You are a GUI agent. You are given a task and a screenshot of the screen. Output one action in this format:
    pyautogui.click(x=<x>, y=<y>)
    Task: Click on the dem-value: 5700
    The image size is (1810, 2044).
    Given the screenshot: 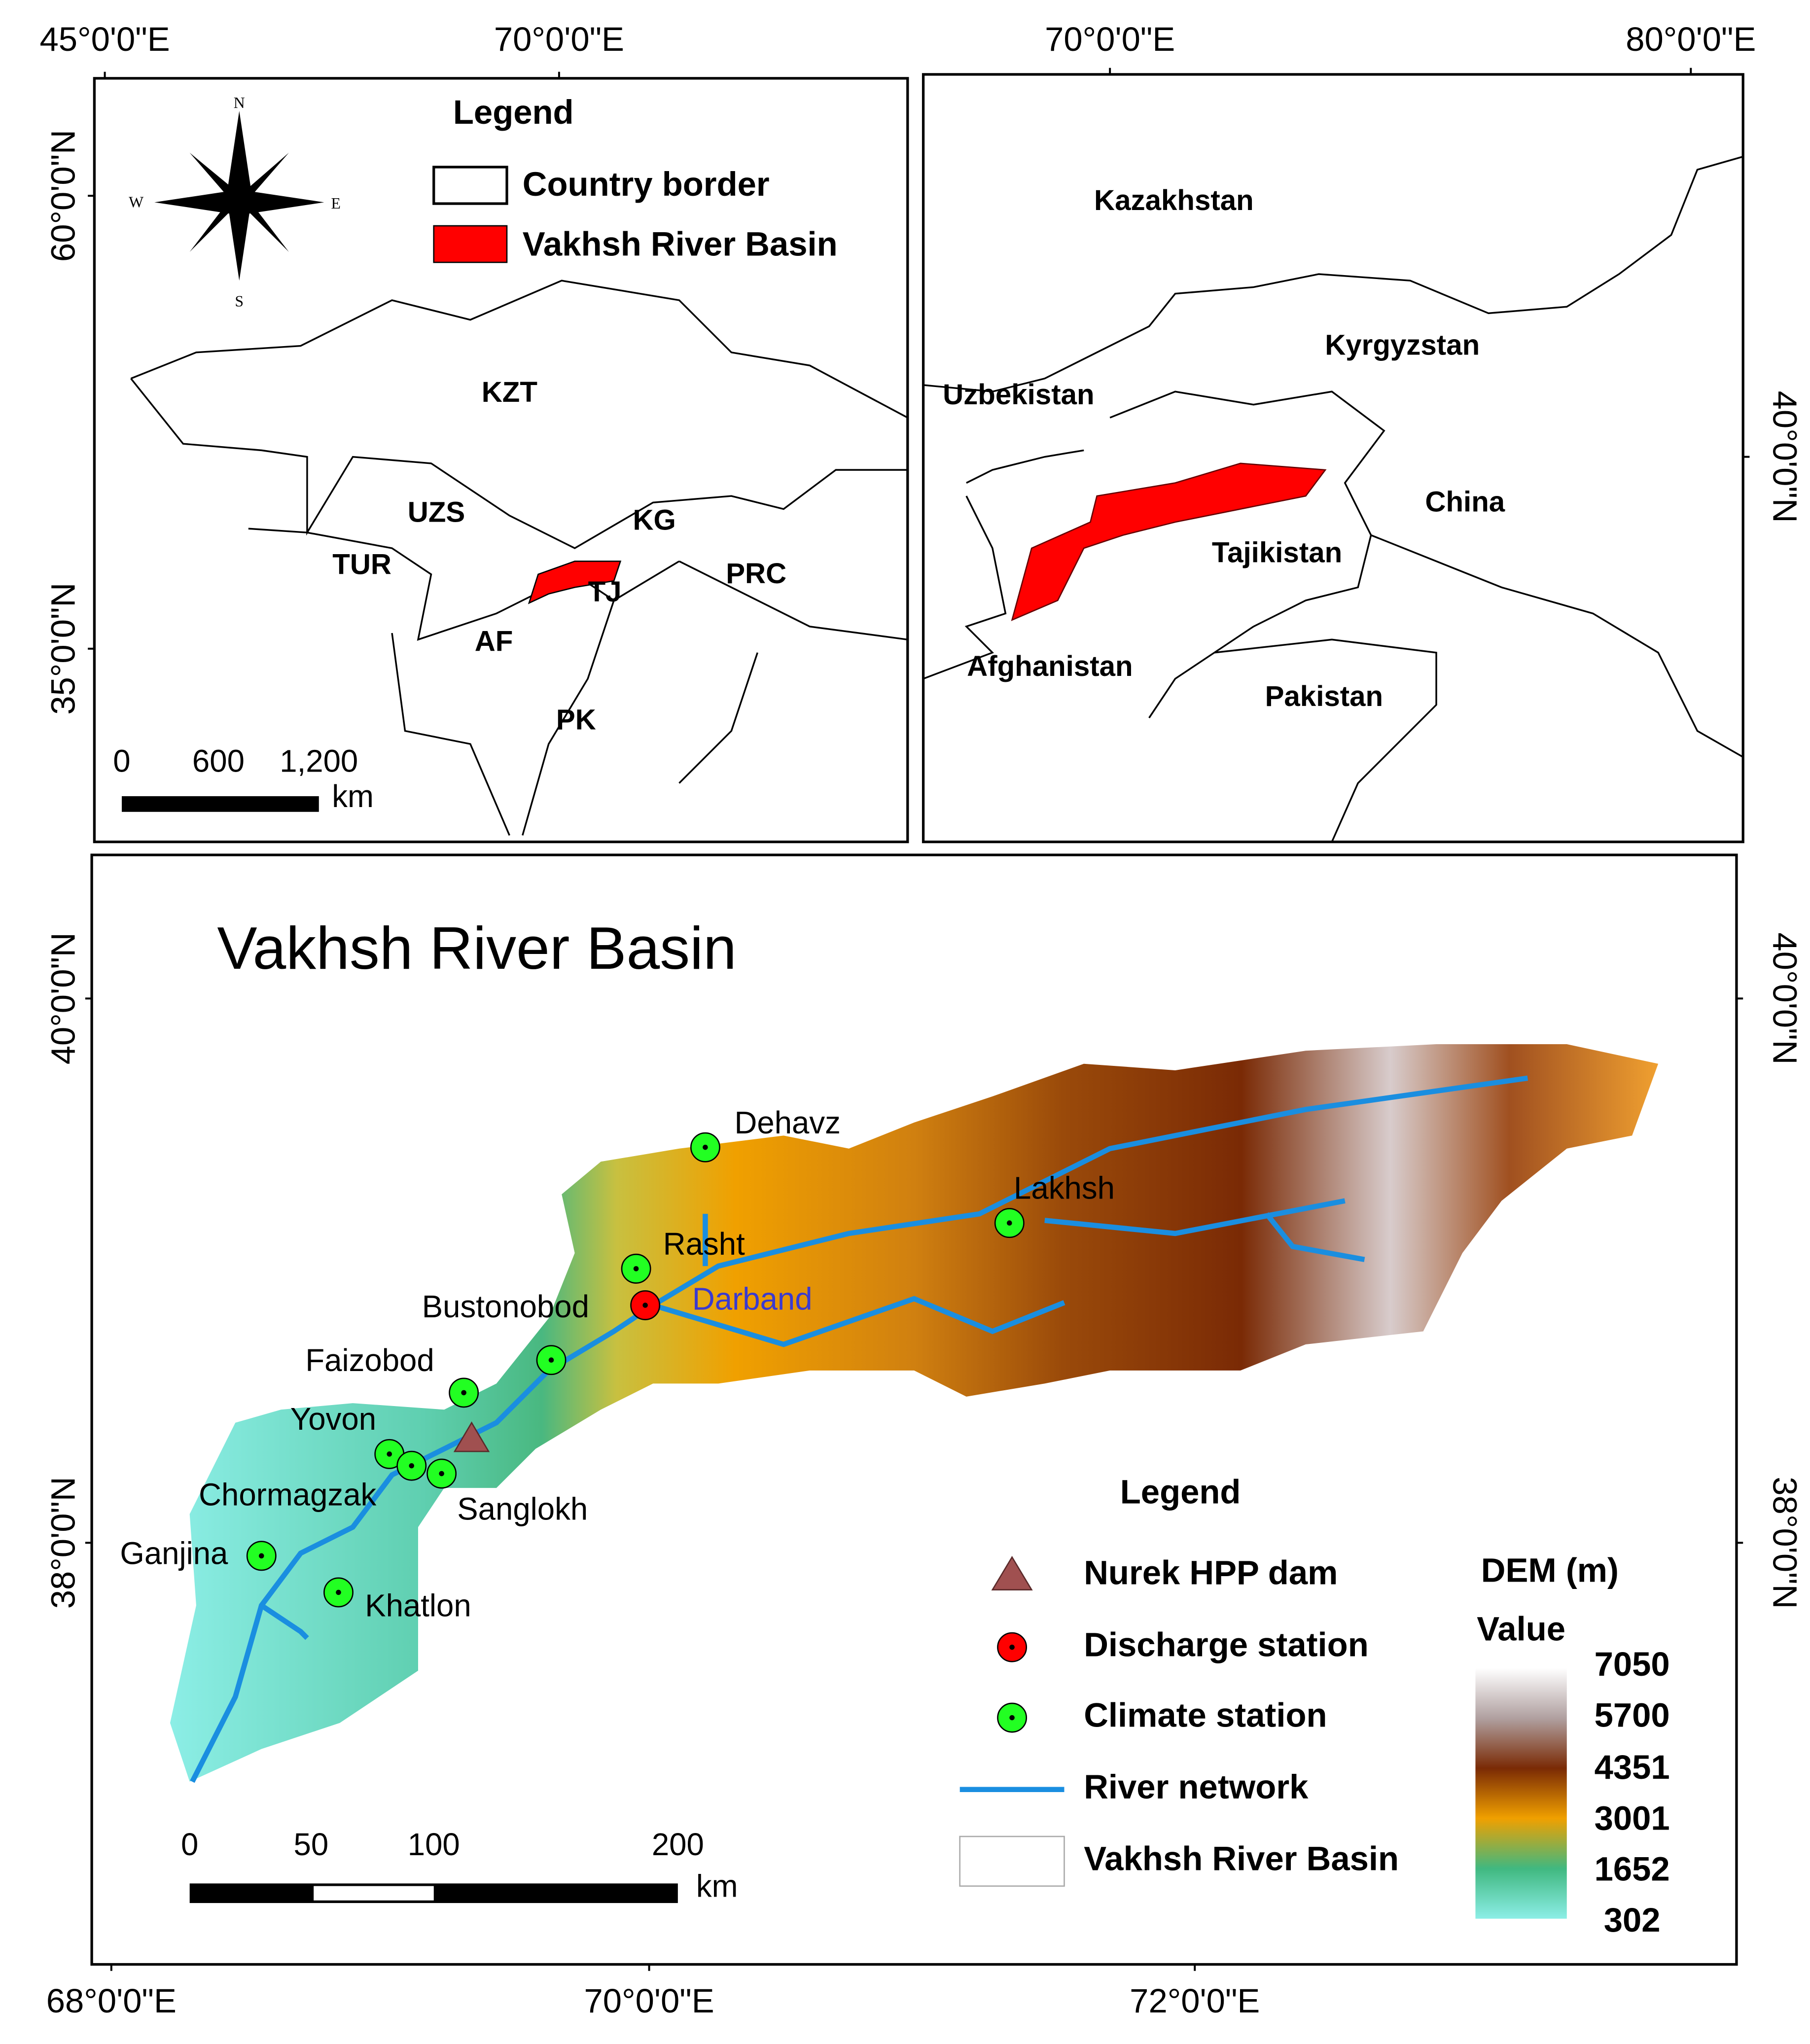 What is the action you would take?
    pyautogui.click(x=1632, y=1715)
    